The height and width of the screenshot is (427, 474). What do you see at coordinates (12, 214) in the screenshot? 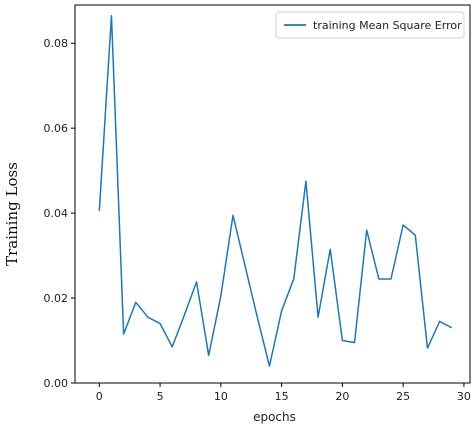
I see `y-axis-label: Training Loss` at bounding box center [12, 214].